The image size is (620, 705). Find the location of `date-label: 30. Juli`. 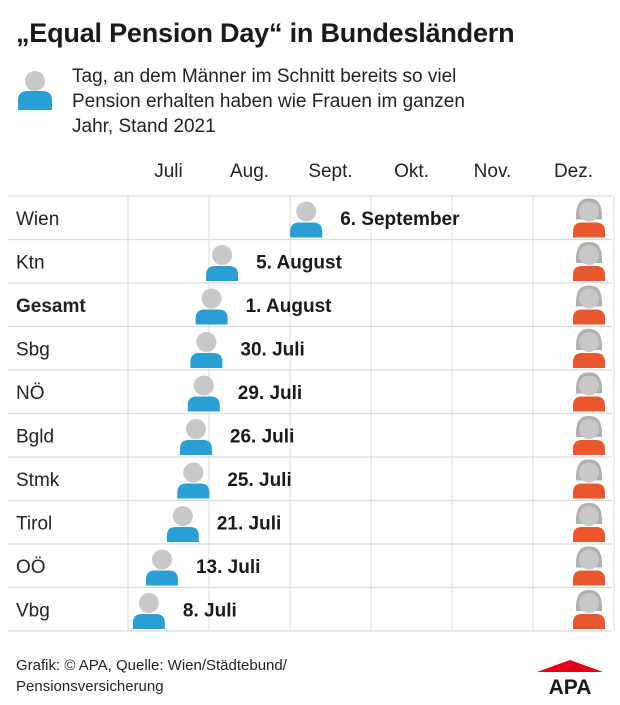

date-label: 30. Juli is located at coordinates (272, 349).